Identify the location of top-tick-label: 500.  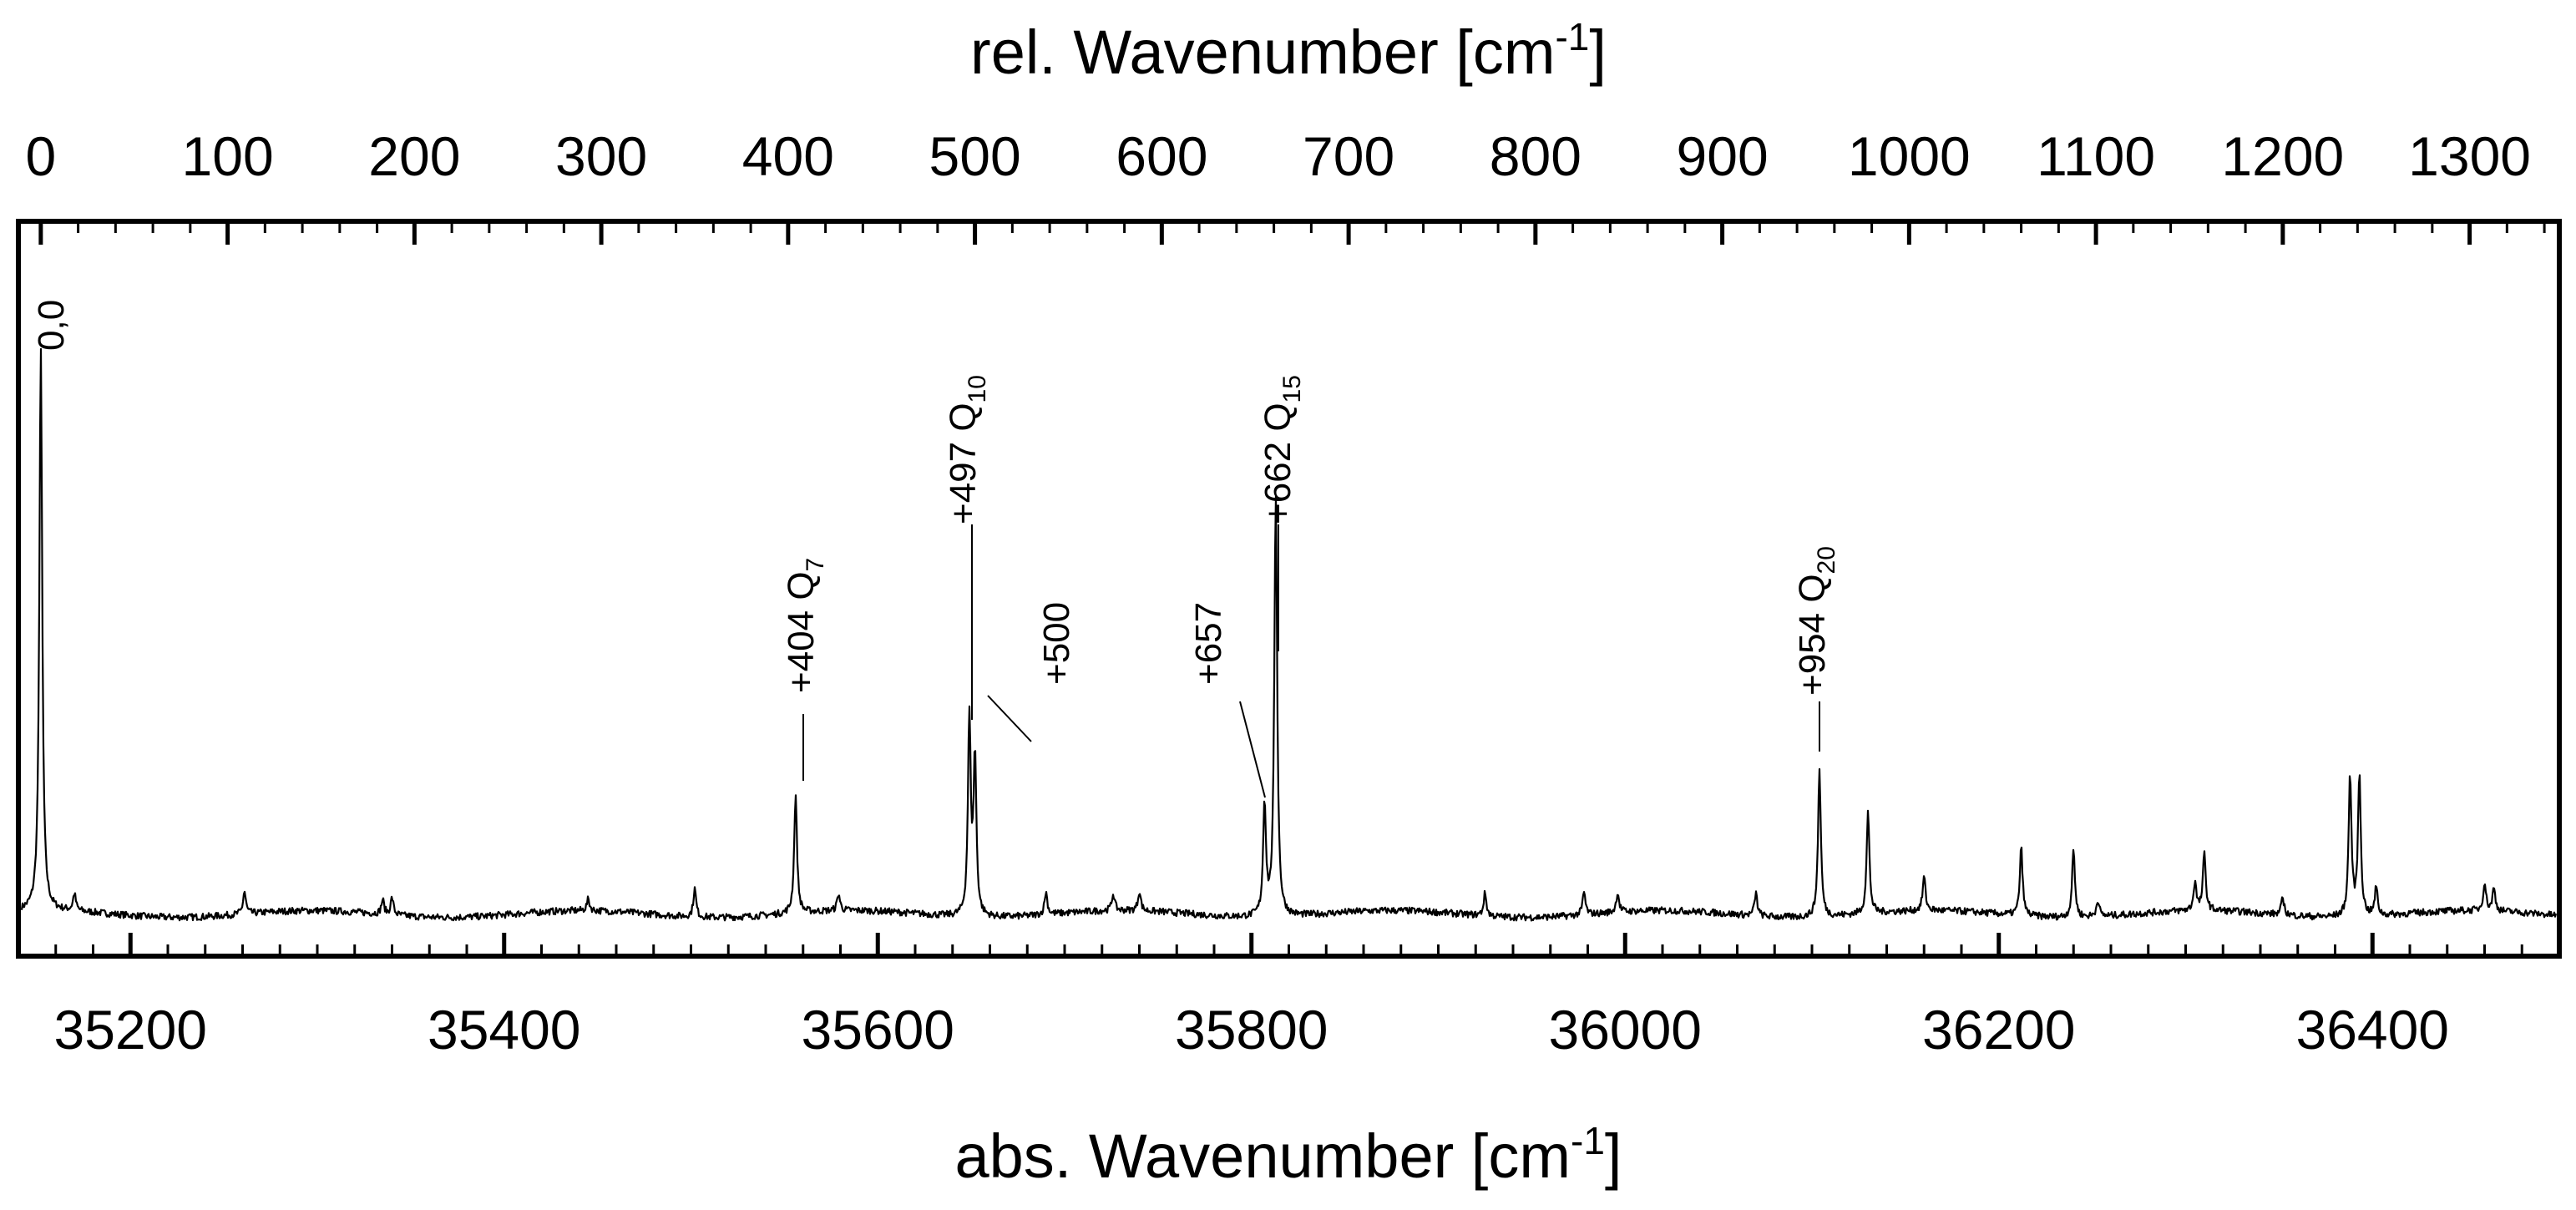
(975, 156).